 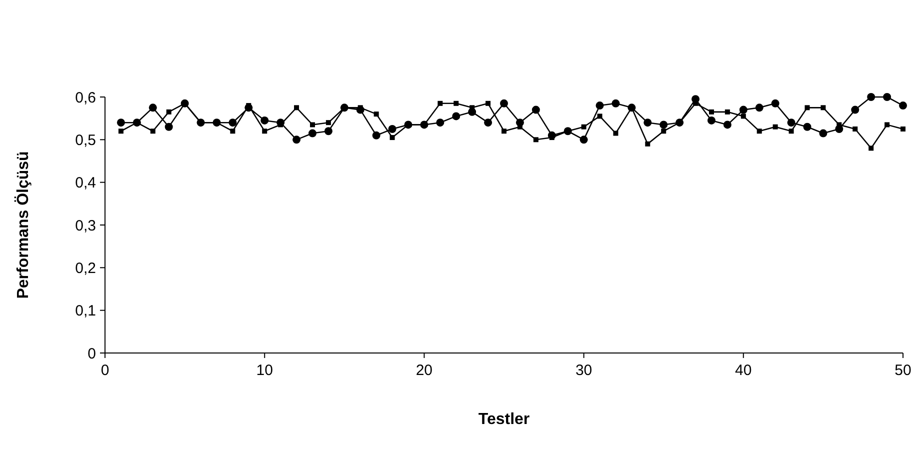 I want to click on y-tick-label: 0,6, so click(x=85, y=97).